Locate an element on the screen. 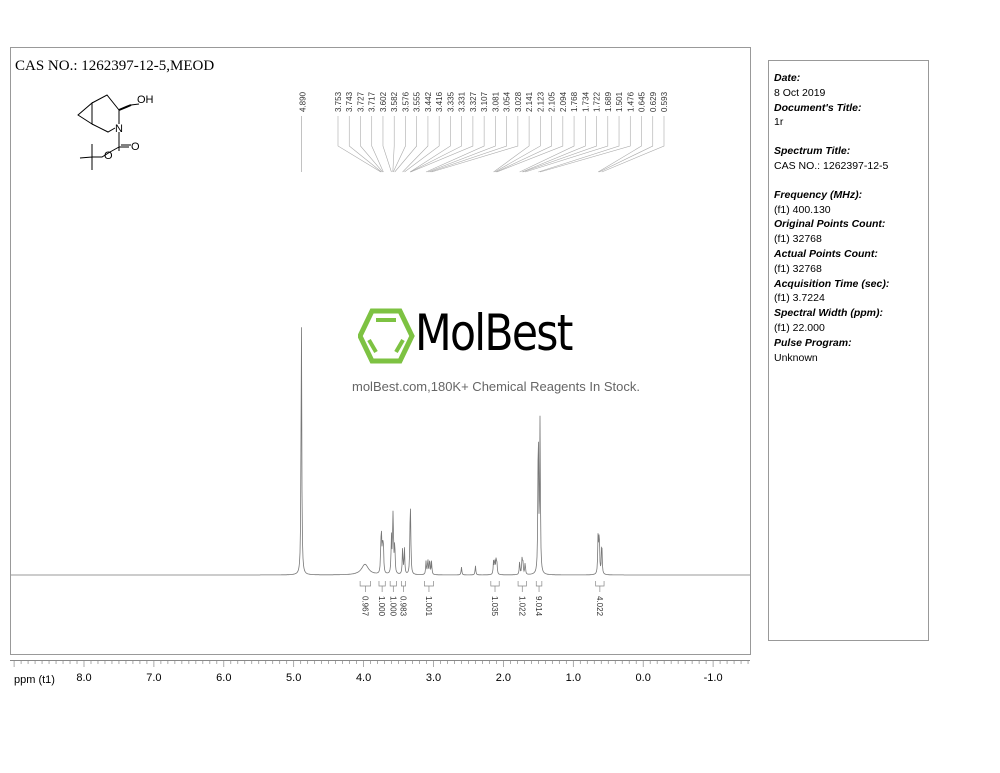 The width and height of the screenshot is (1000, 773). integral-value: 4.022 is located at coordinates (599, 606).